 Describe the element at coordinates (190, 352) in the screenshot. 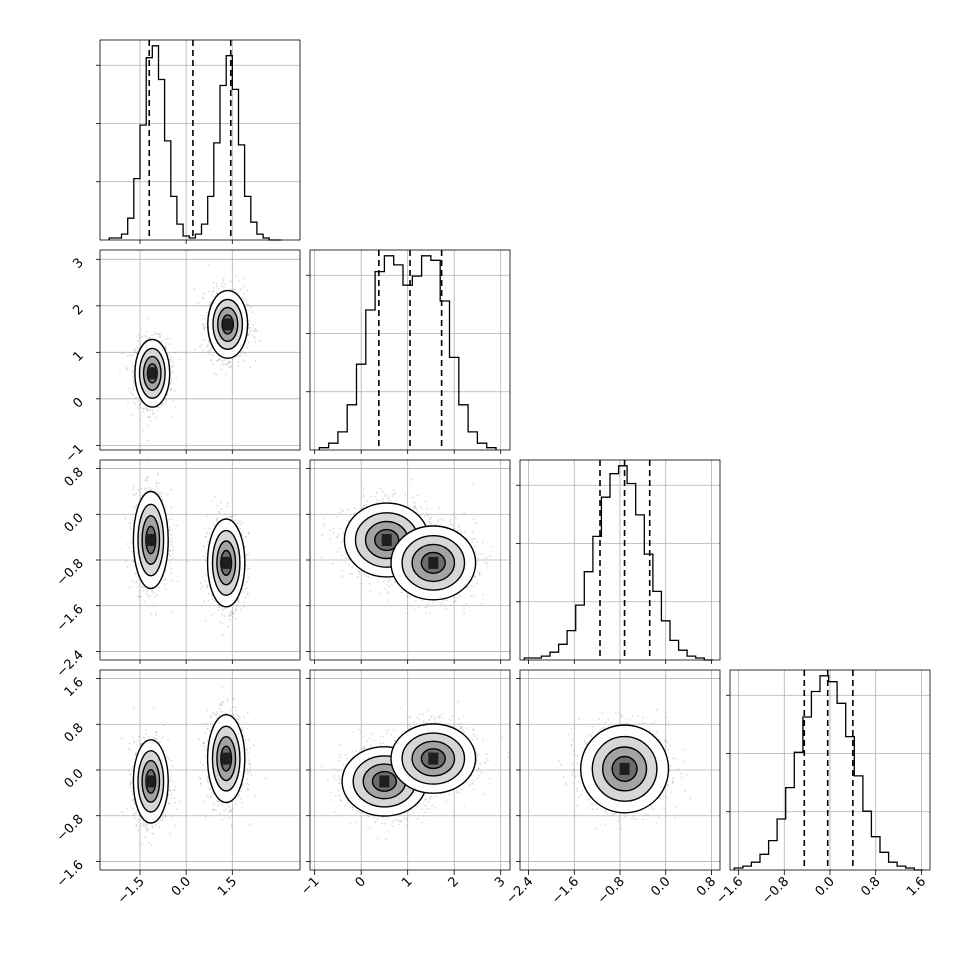

I see `panel-content` at that location.